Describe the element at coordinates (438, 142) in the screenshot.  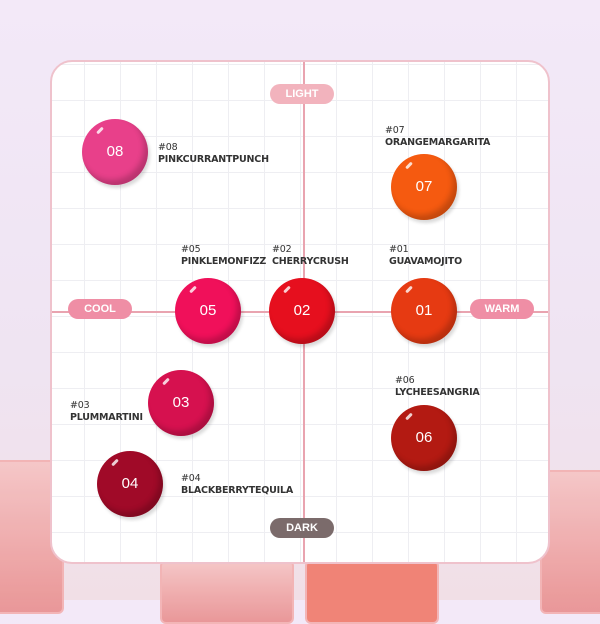
I see `shade-name: ORANGEMARGARITA` at that location.